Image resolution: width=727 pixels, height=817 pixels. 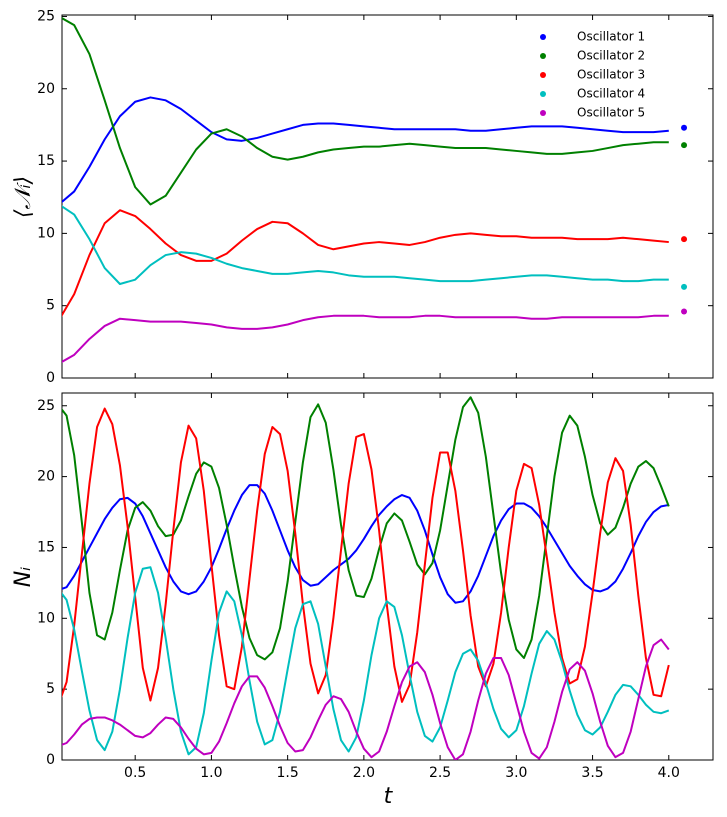 What do you see at coordinates (611, 56) in the screenshot?
I see `legend-label: Oscillator 2` at bounding box center [611, 56].